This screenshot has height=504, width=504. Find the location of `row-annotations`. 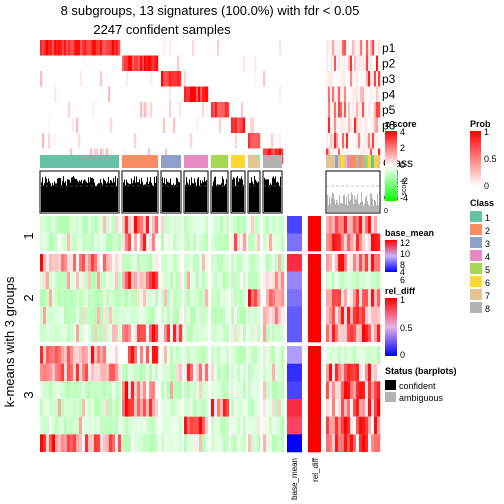

row-annotations is located at coordinates (304, 334).